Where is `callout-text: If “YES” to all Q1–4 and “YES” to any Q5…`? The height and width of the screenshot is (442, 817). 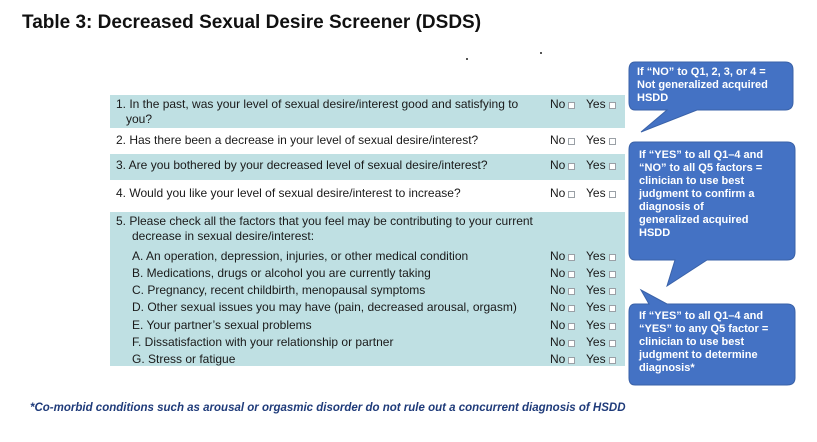 callout-text: If “YES” to all Q1–4 and “YES” to any Q5… is located at coordinates (703, 342).